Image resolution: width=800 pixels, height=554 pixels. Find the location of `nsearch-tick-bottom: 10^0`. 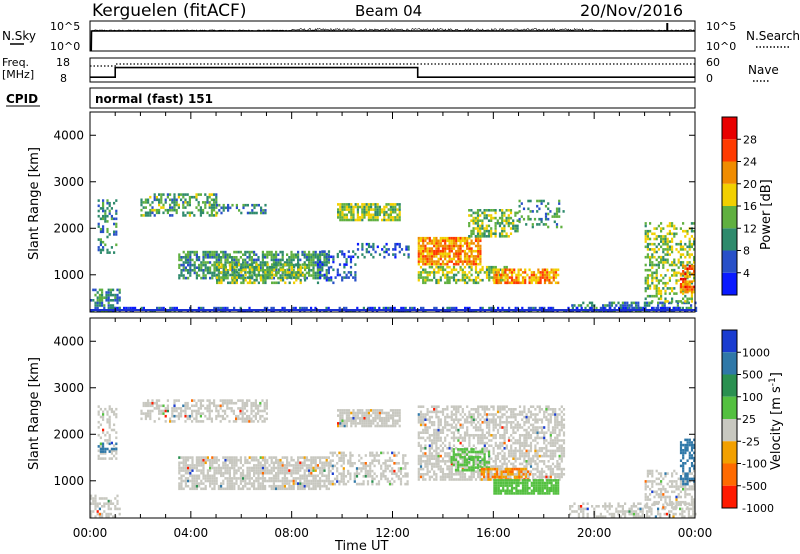

nsearch-tick-bottom: 10^0 is located at coordinates (721, 46).